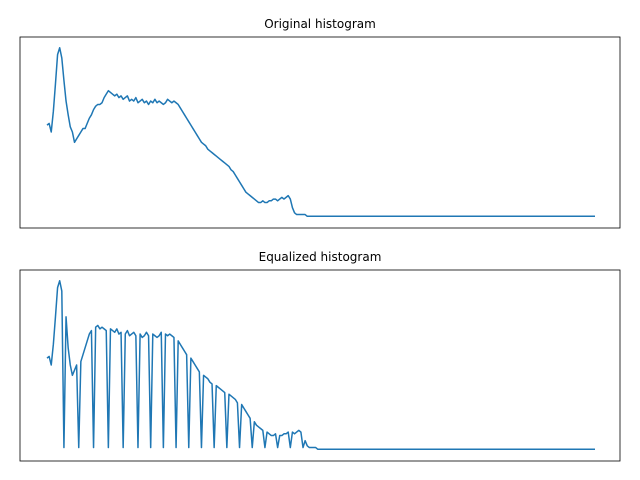 The image size is (640, 480). I want to click on chart-title-equalized: Equalized histogram, so click(320, 257).